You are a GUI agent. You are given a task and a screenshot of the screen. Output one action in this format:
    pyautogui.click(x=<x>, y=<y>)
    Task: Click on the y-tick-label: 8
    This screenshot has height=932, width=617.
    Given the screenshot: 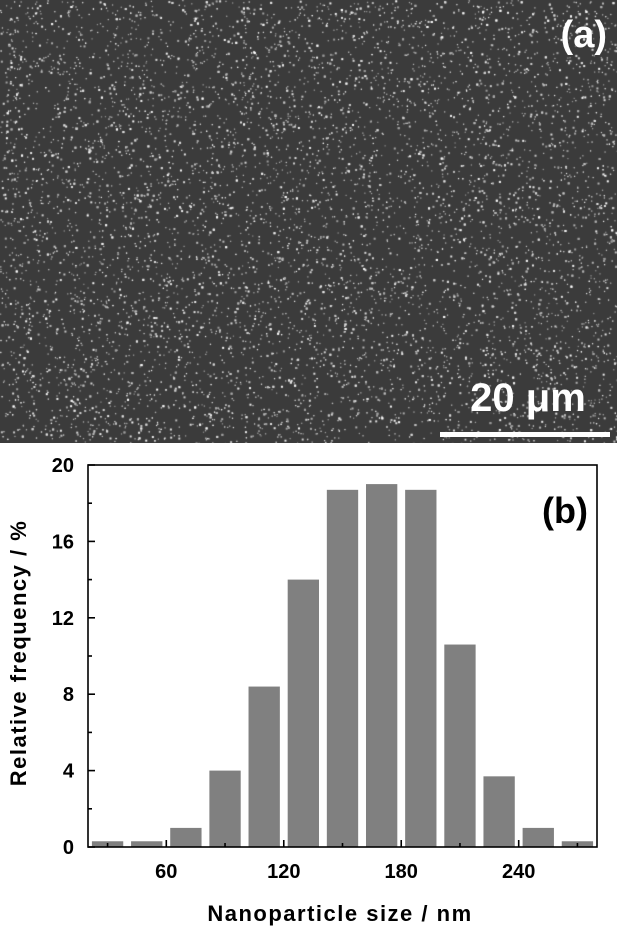 What is the action you would take?
    pyautogui.click(x=68, y=695)
    